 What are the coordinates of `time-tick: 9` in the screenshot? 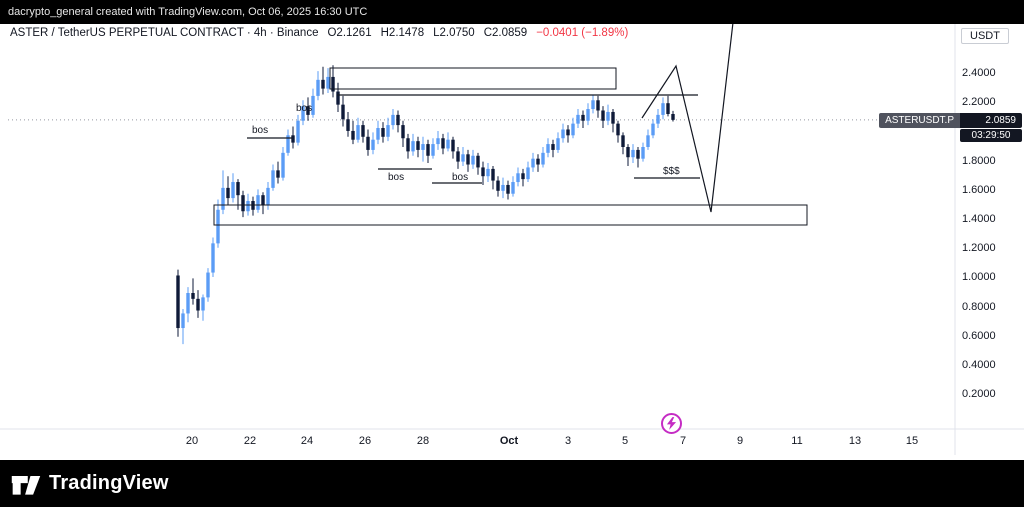 It's located at (740, 441).